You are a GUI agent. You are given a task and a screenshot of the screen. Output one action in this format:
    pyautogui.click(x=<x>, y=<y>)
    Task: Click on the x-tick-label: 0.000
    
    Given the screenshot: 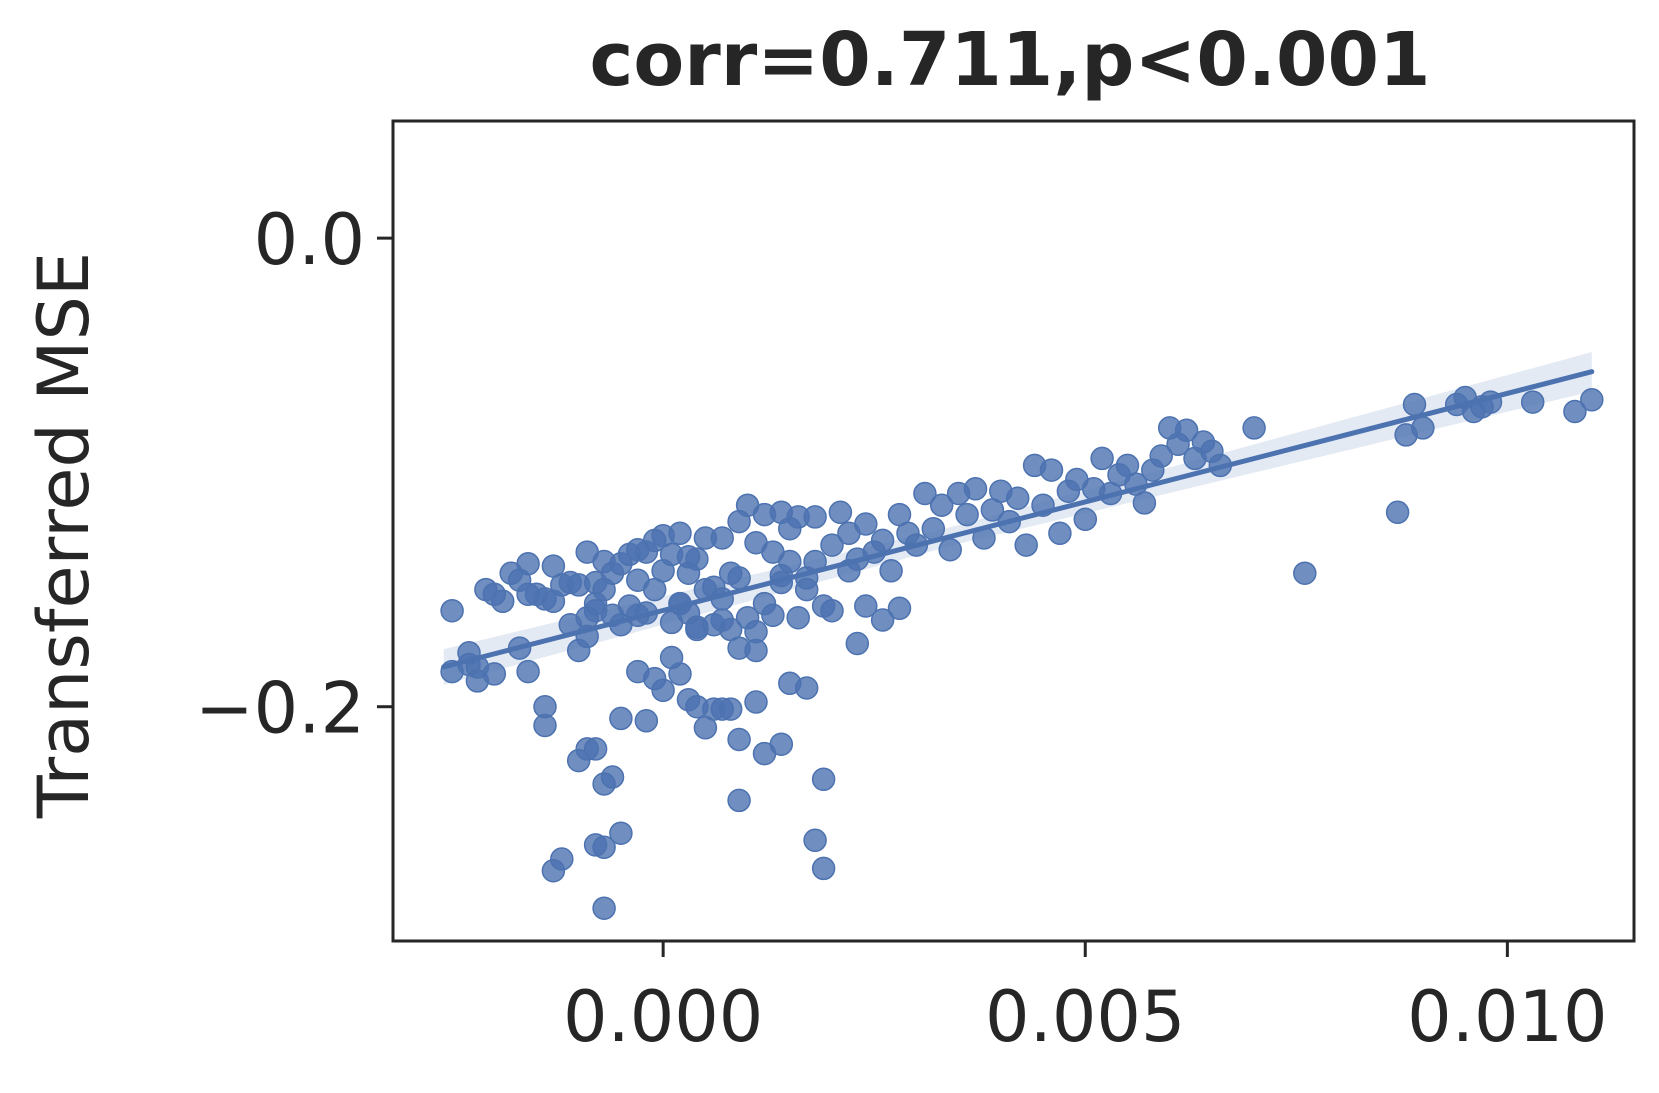 What is the action you would take?
    pyautogui.click(x=663, y=1017)
    